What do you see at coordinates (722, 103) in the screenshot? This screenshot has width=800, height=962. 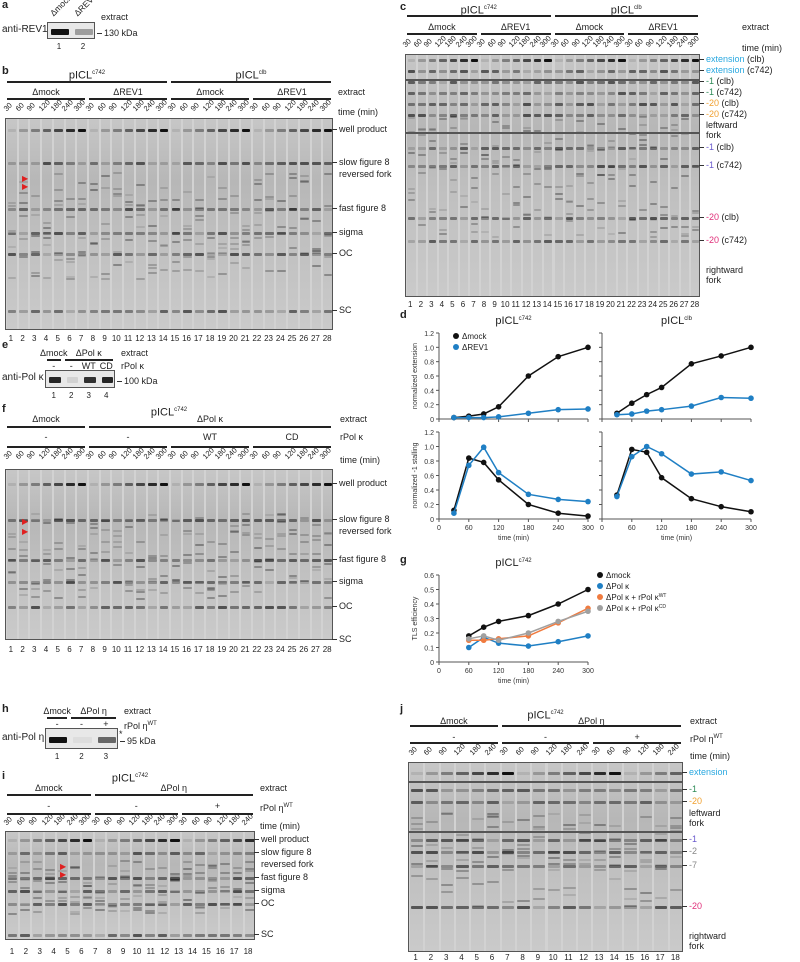 I see `band-label: -20 (clb)` at bounding box center [722, 103].